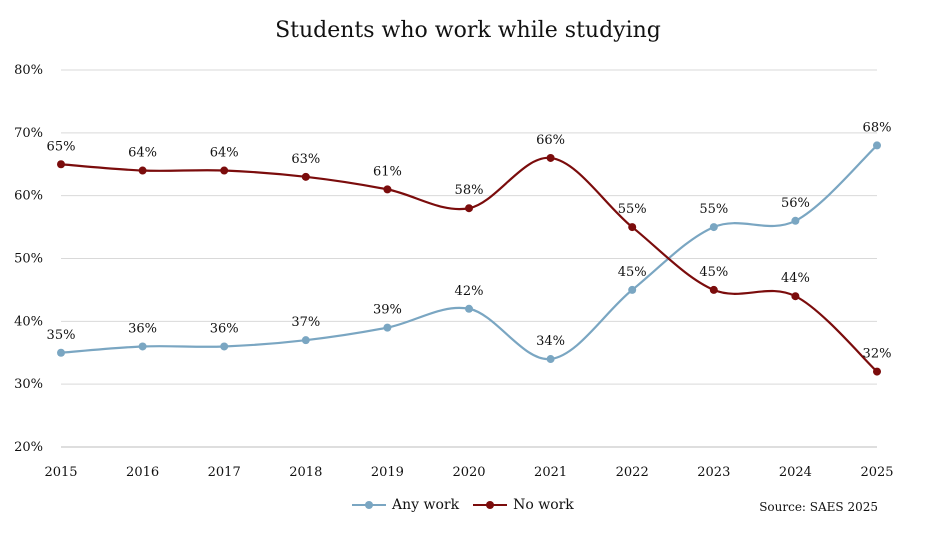  Describe the element at coordinates (305, 322) in the screenshot. I see `data-label: 37%` at that location.